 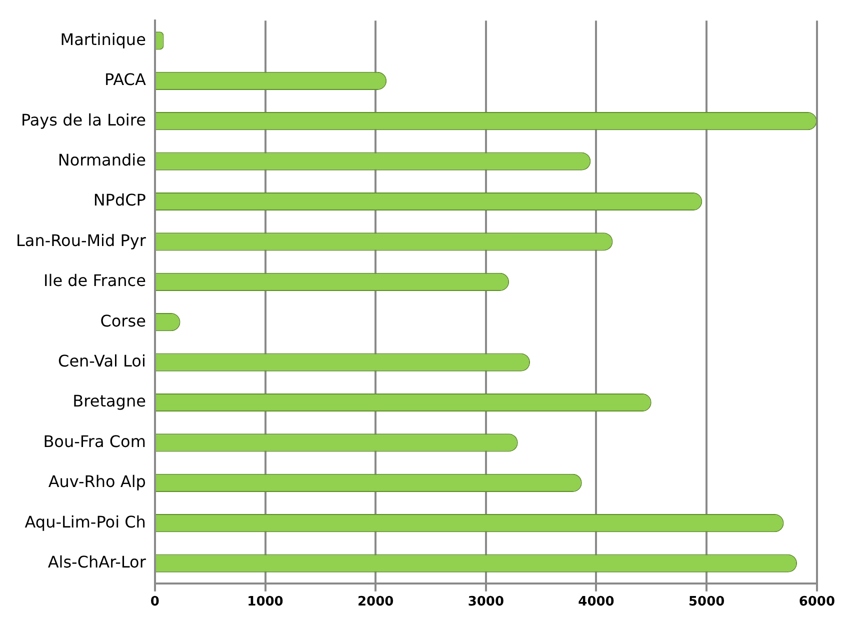 I want to click on y-tick-label: Corse, so click(x=123, y=320).